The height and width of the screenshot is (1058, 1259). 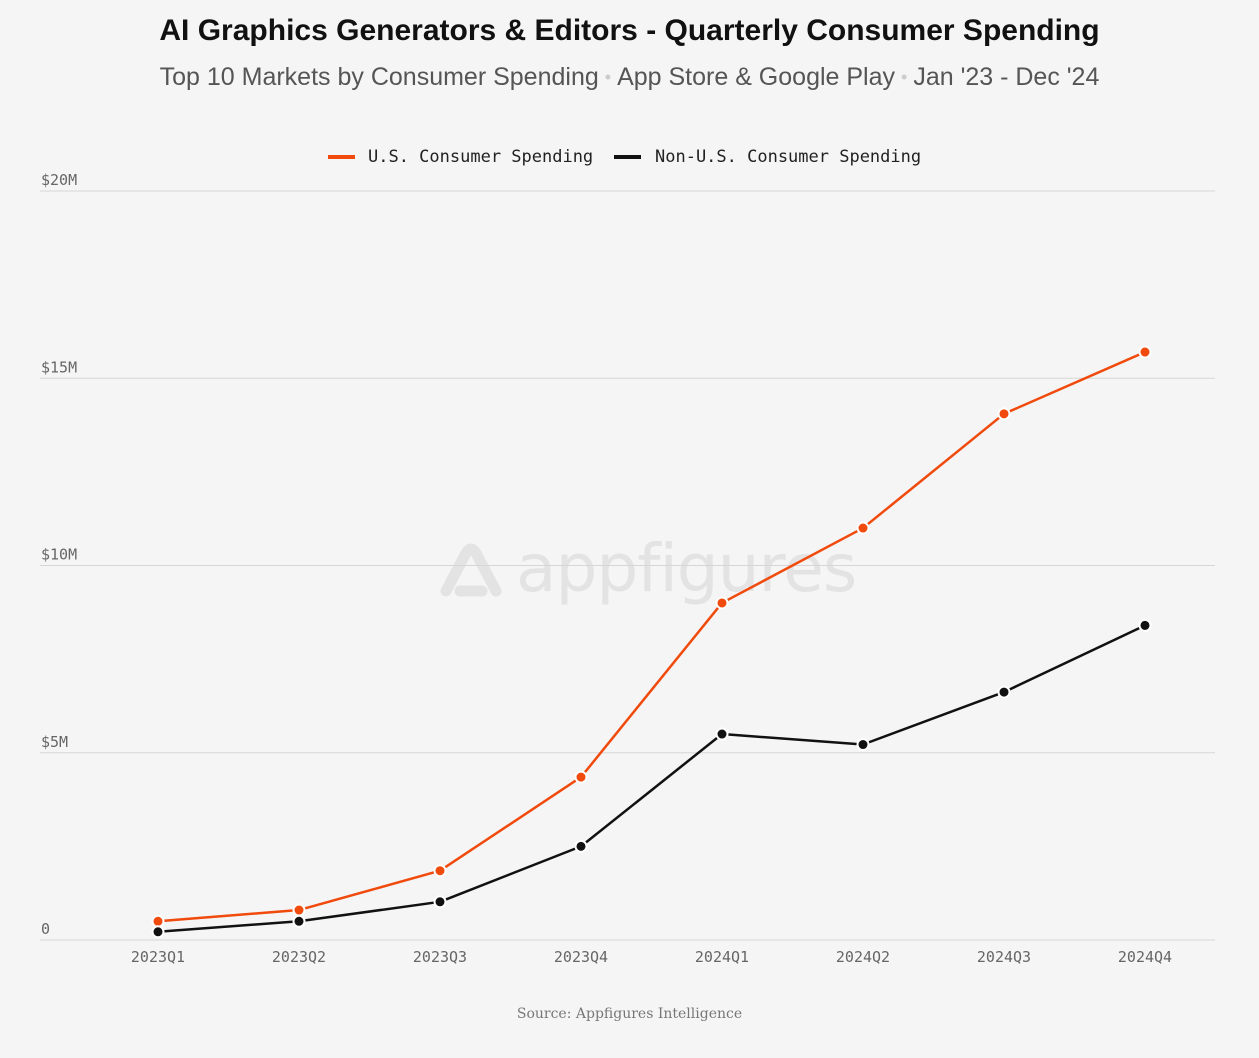 What do you see at coordinates (471, 569) in the screenshot?
I see `appfigures-logo-icon` at bounding box center [471, 569].